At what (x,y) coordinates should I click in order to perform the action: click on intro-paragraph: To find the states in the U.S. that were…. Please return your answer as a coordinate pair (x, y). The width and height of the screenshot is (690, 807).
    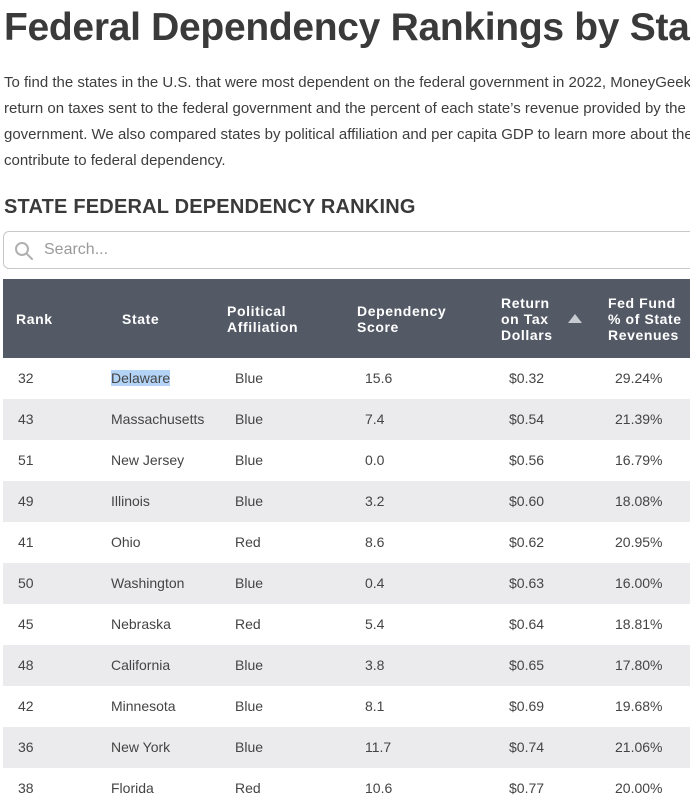
    Looking at the image, I should click on (347, 122).